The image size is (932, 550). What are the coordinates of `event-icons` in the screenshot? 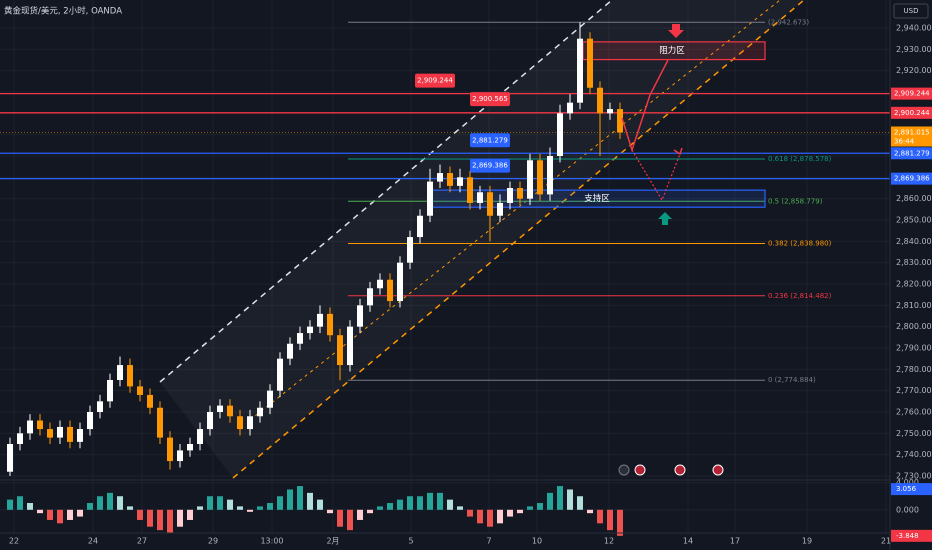 It's located at (671, 470).